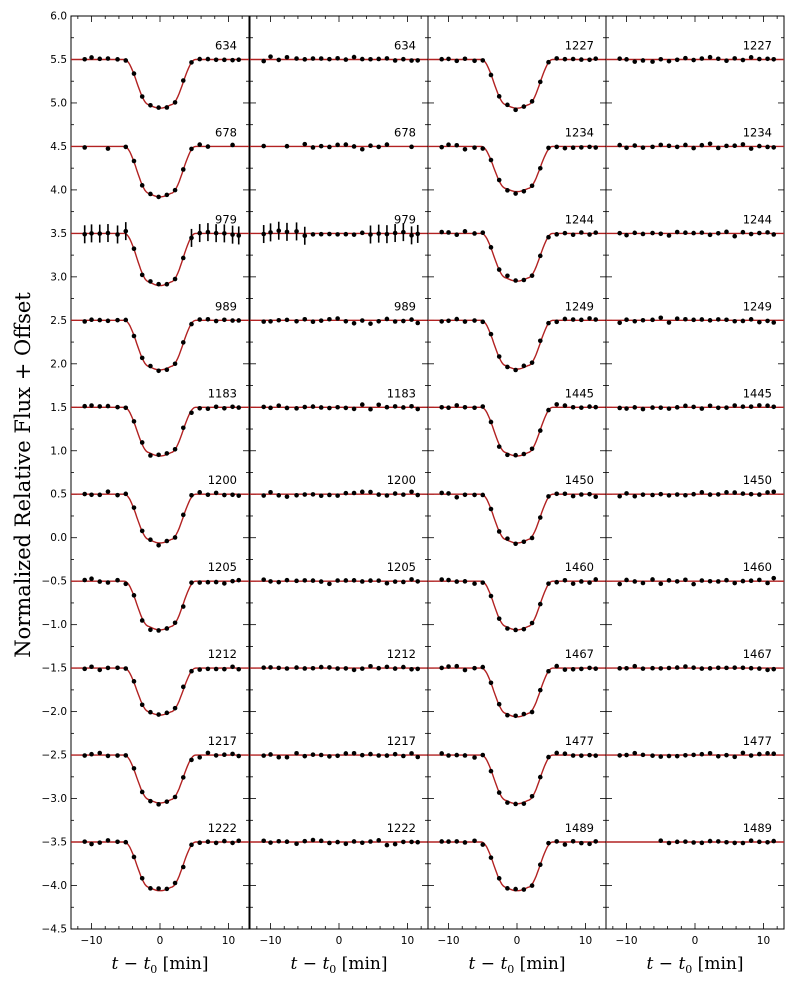 This screenshot has width=793, height=982. I want to click on light-curve-label: 1450, so click(757, 480).